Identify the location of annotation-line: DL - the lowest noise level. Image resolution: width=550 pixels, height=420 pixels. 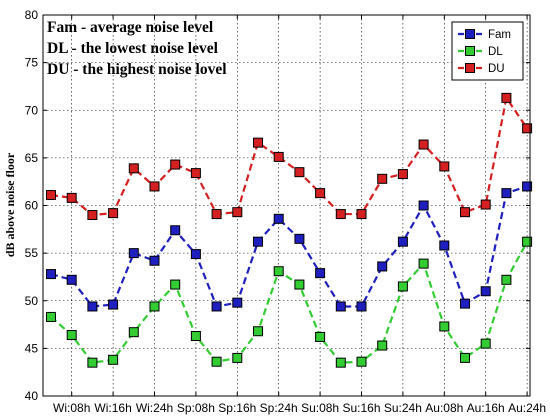
(133, 48).